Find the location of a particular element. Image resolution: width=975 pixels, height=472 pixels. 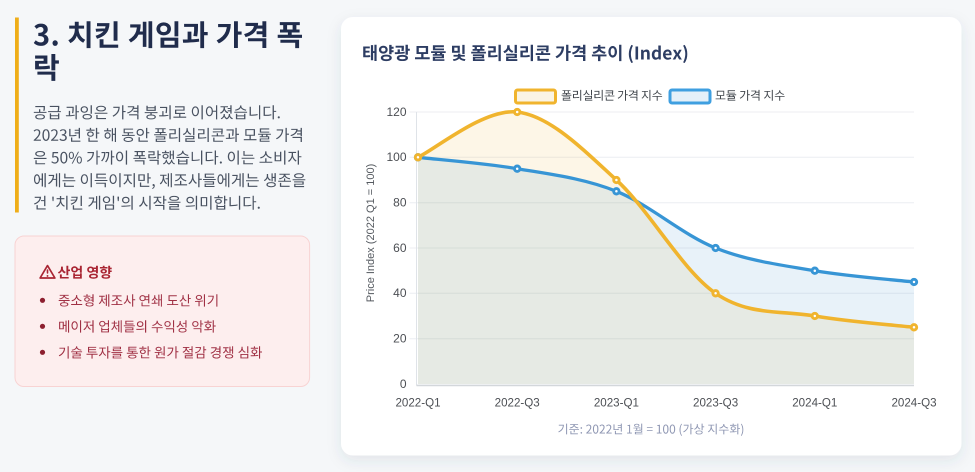

svg-text: 100 is located at coordinates (396, 157).